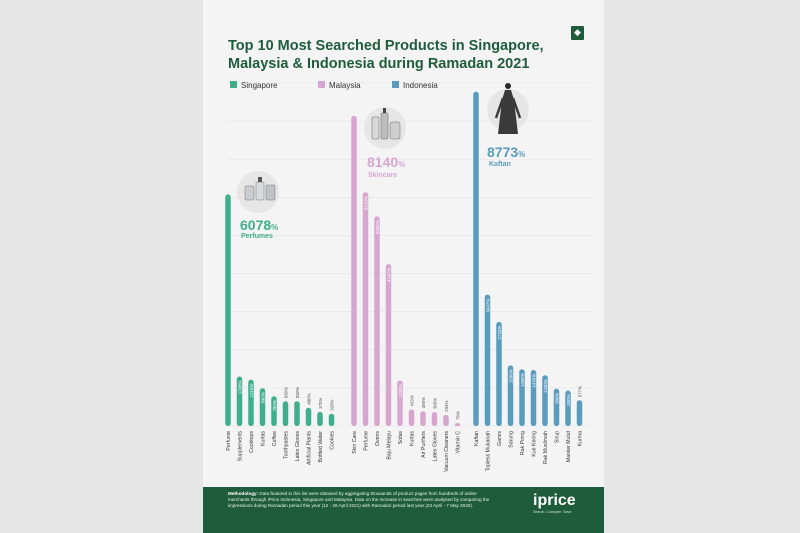 Image resolution: width=800 pixels, height=533 pixels. Describe the element at coordinates (457, 415) in the screenshot. I see `value-label: 78%` at that location.